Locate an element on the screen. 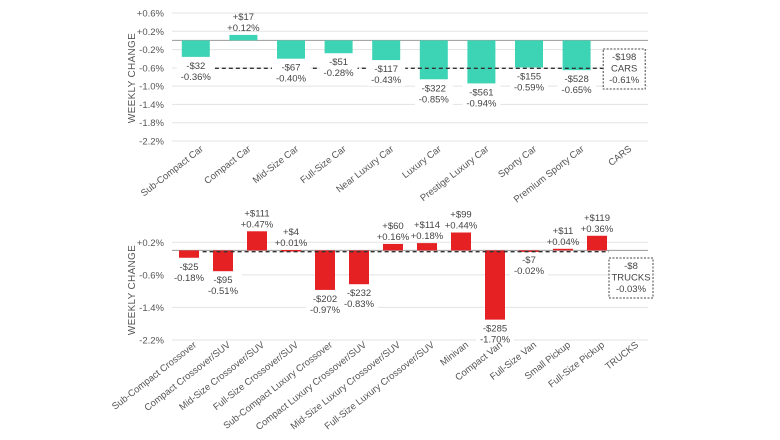 The width and height of the screenshot is (780, 440). data-label-dollar: -$117 is located at coordinates (386, 69).